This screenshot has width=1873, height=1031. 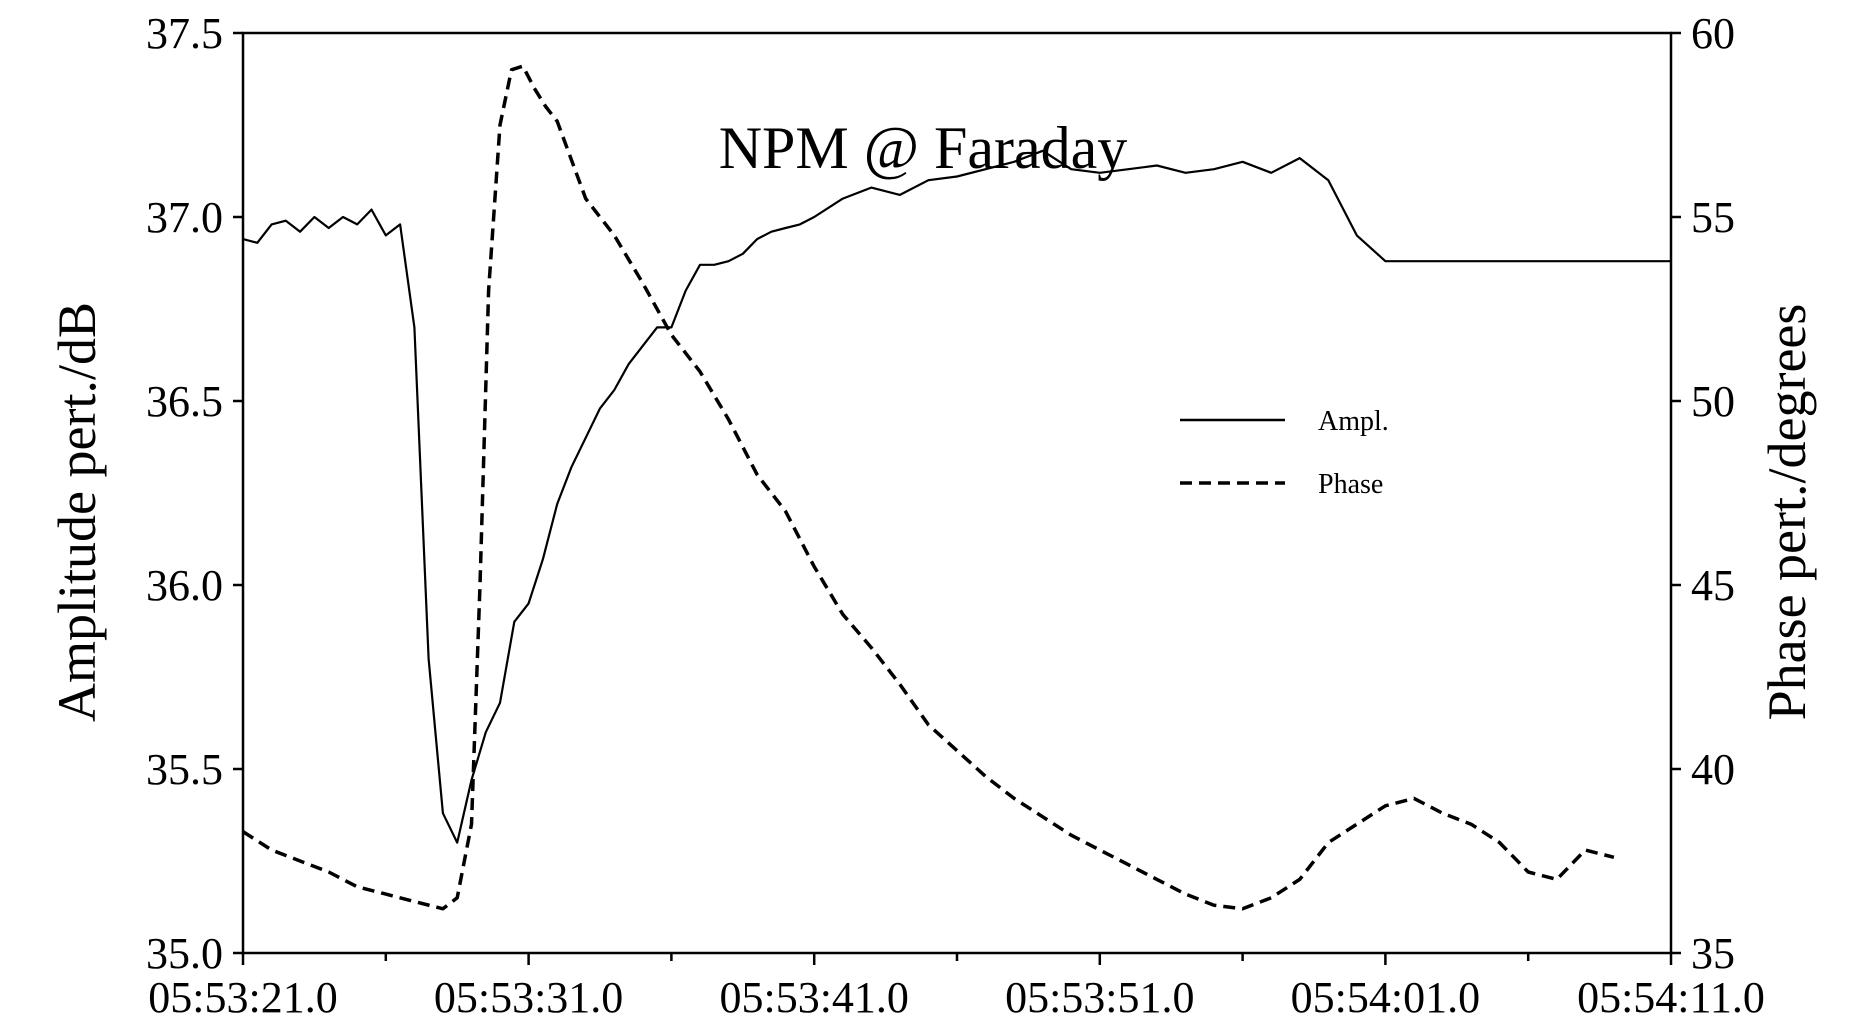 What do you see at coordinates (1385, 997) in the screenshot?
I see `x-tick-label: 05:54:01.0` at bounding box center [1385, 997].